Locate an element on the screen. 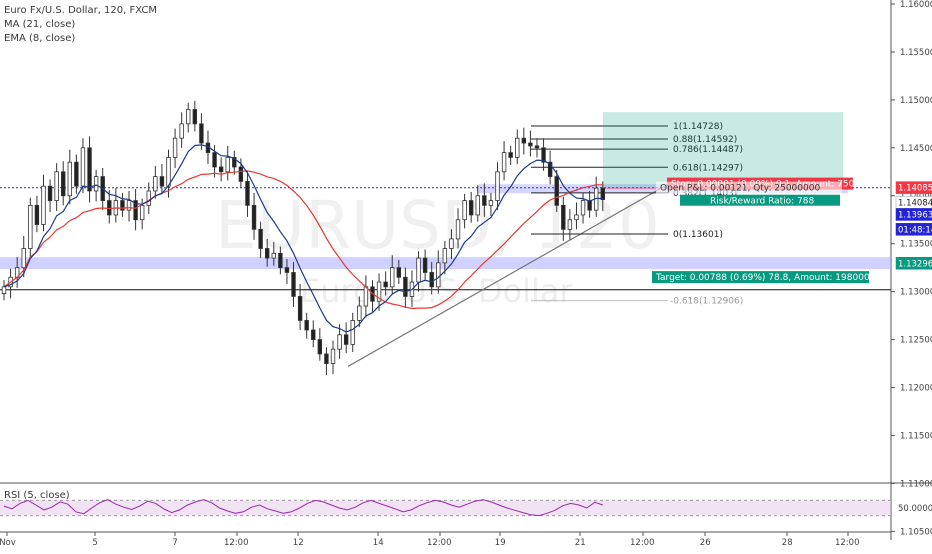 The height and width of the screenshot is (554, 932). trendline is located at coordinates (508, 275).